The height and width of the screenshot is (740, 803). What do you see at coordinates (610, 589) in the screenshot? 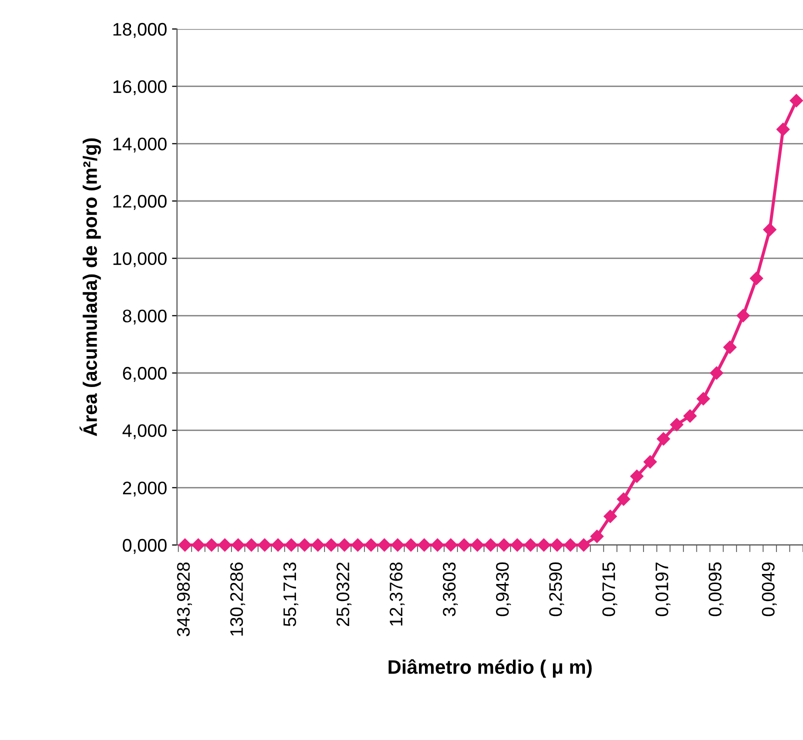
I see `x-tick-label: 0,0715` at bounding box center [610, 589].